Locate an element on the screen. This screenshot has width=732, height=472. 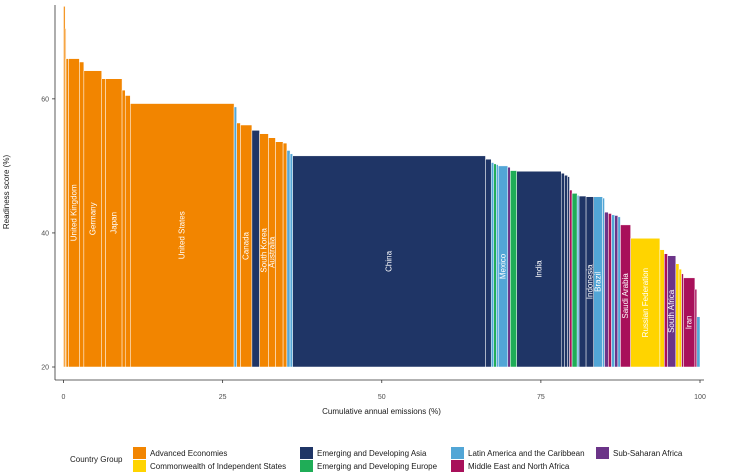
legend-title: Country Group is located at coordinates (96, 459).